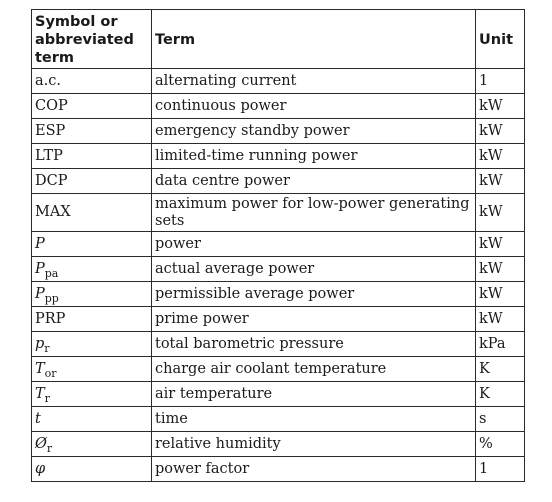 This screenshot has height=502, width=552. I want to click on symbol-text: COP, so click(51, 105).